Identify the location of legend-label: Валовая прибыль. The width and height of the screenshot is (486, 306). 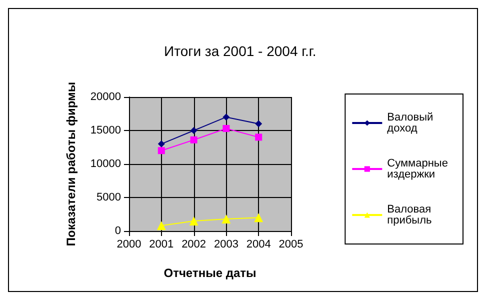
(410, 215).